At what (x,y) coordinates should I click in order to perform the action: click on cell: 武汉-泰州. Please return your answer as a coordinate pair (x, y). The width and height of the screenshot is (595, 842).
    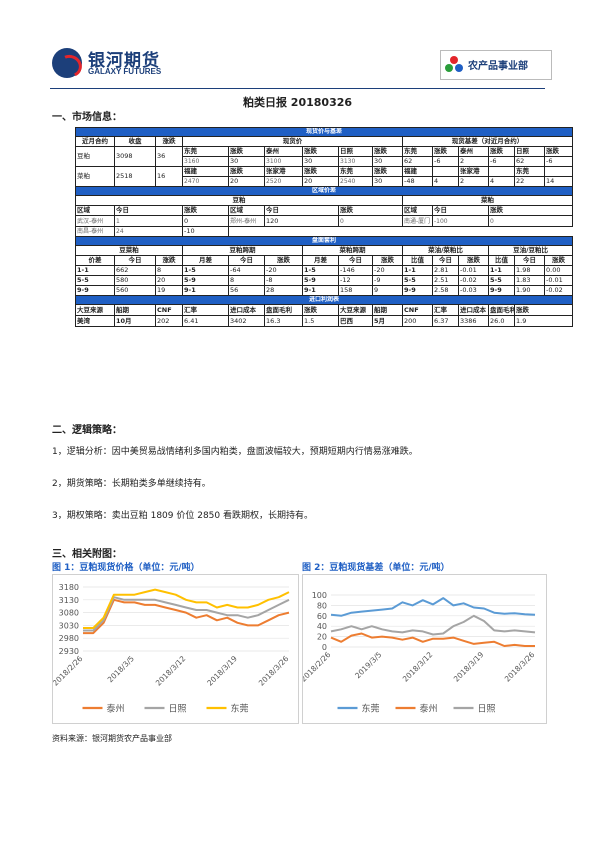
    Looking at the image, I should click on (95, 221).